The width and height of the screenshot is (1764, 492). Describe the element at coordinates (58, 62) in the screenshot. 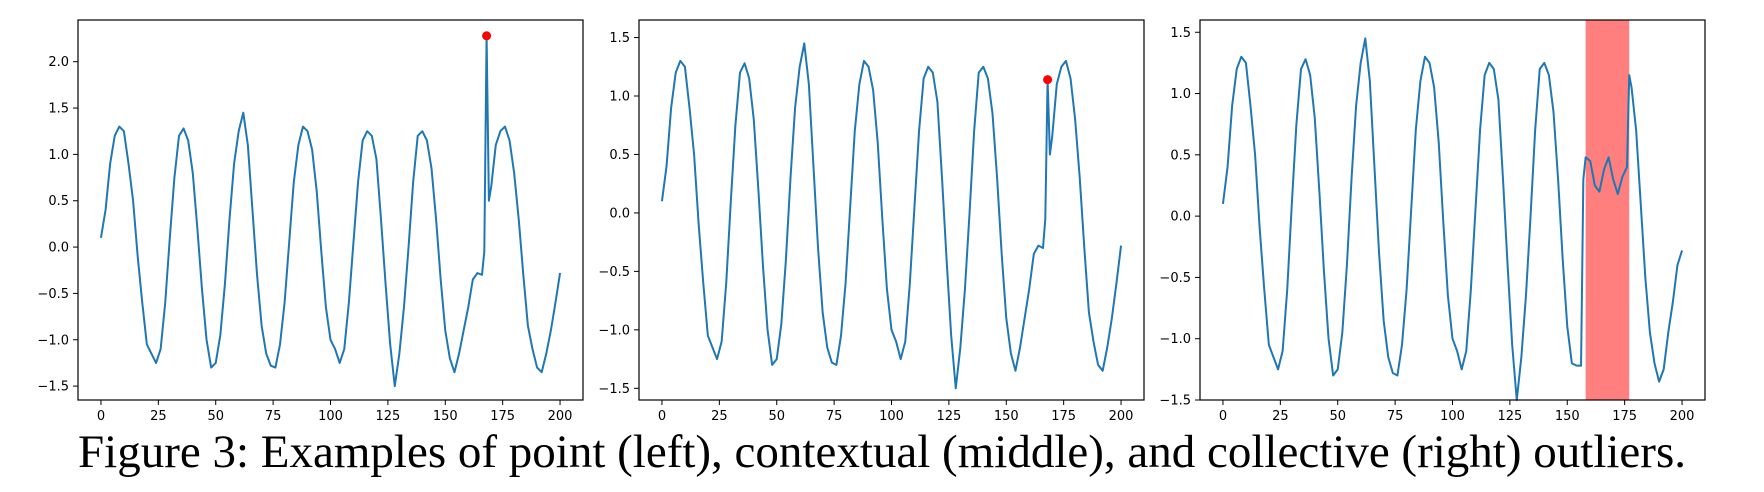

I see `y-tick-label: 2.0` at that location.